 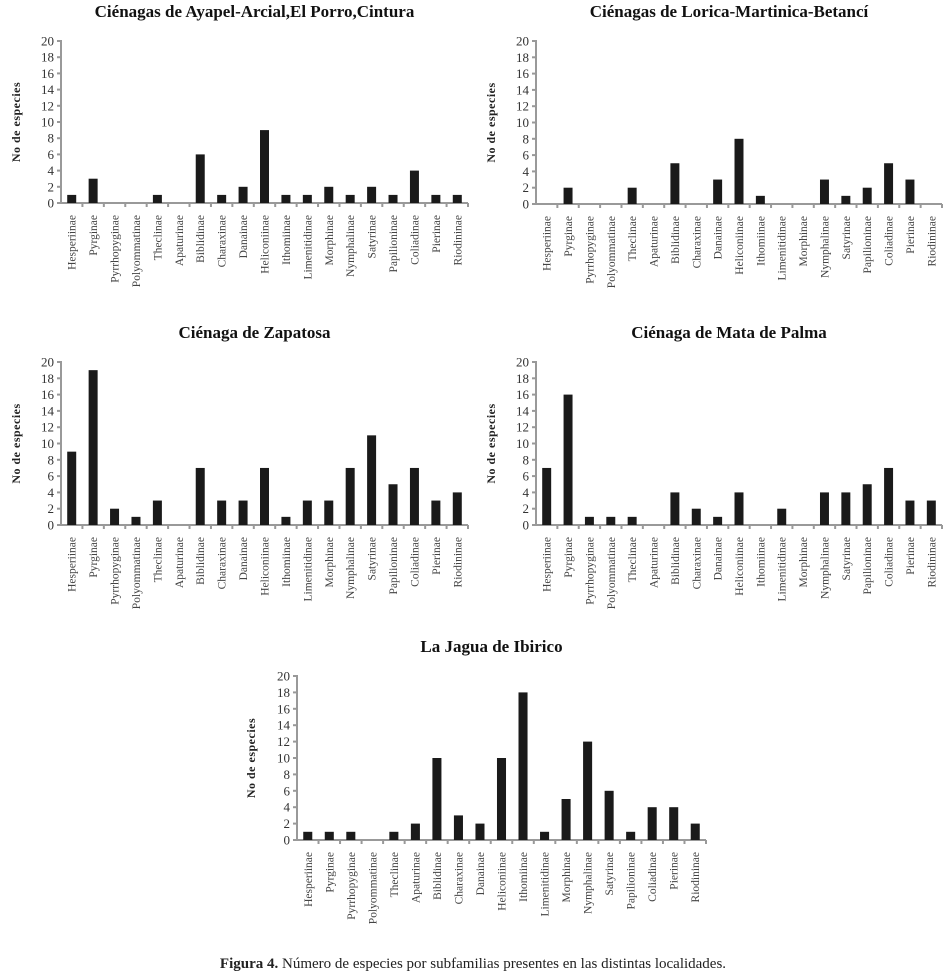 What do you see at coordinates (526, 138) in the screenshot?
I see `y-tick-label: 8` at bounding box center [526, 138].